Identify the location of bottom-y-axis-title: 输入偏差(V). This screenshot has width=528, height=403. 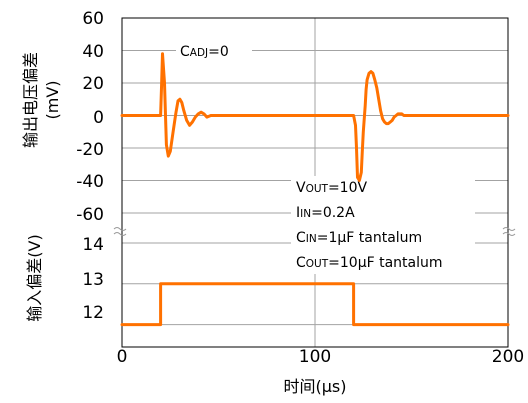
(34, 277).